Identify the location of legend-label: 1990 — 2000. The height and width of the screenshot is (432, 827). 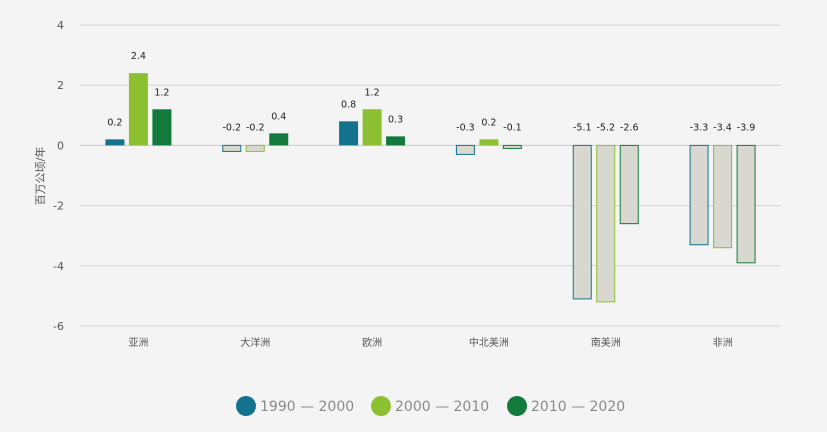
(307, 407).